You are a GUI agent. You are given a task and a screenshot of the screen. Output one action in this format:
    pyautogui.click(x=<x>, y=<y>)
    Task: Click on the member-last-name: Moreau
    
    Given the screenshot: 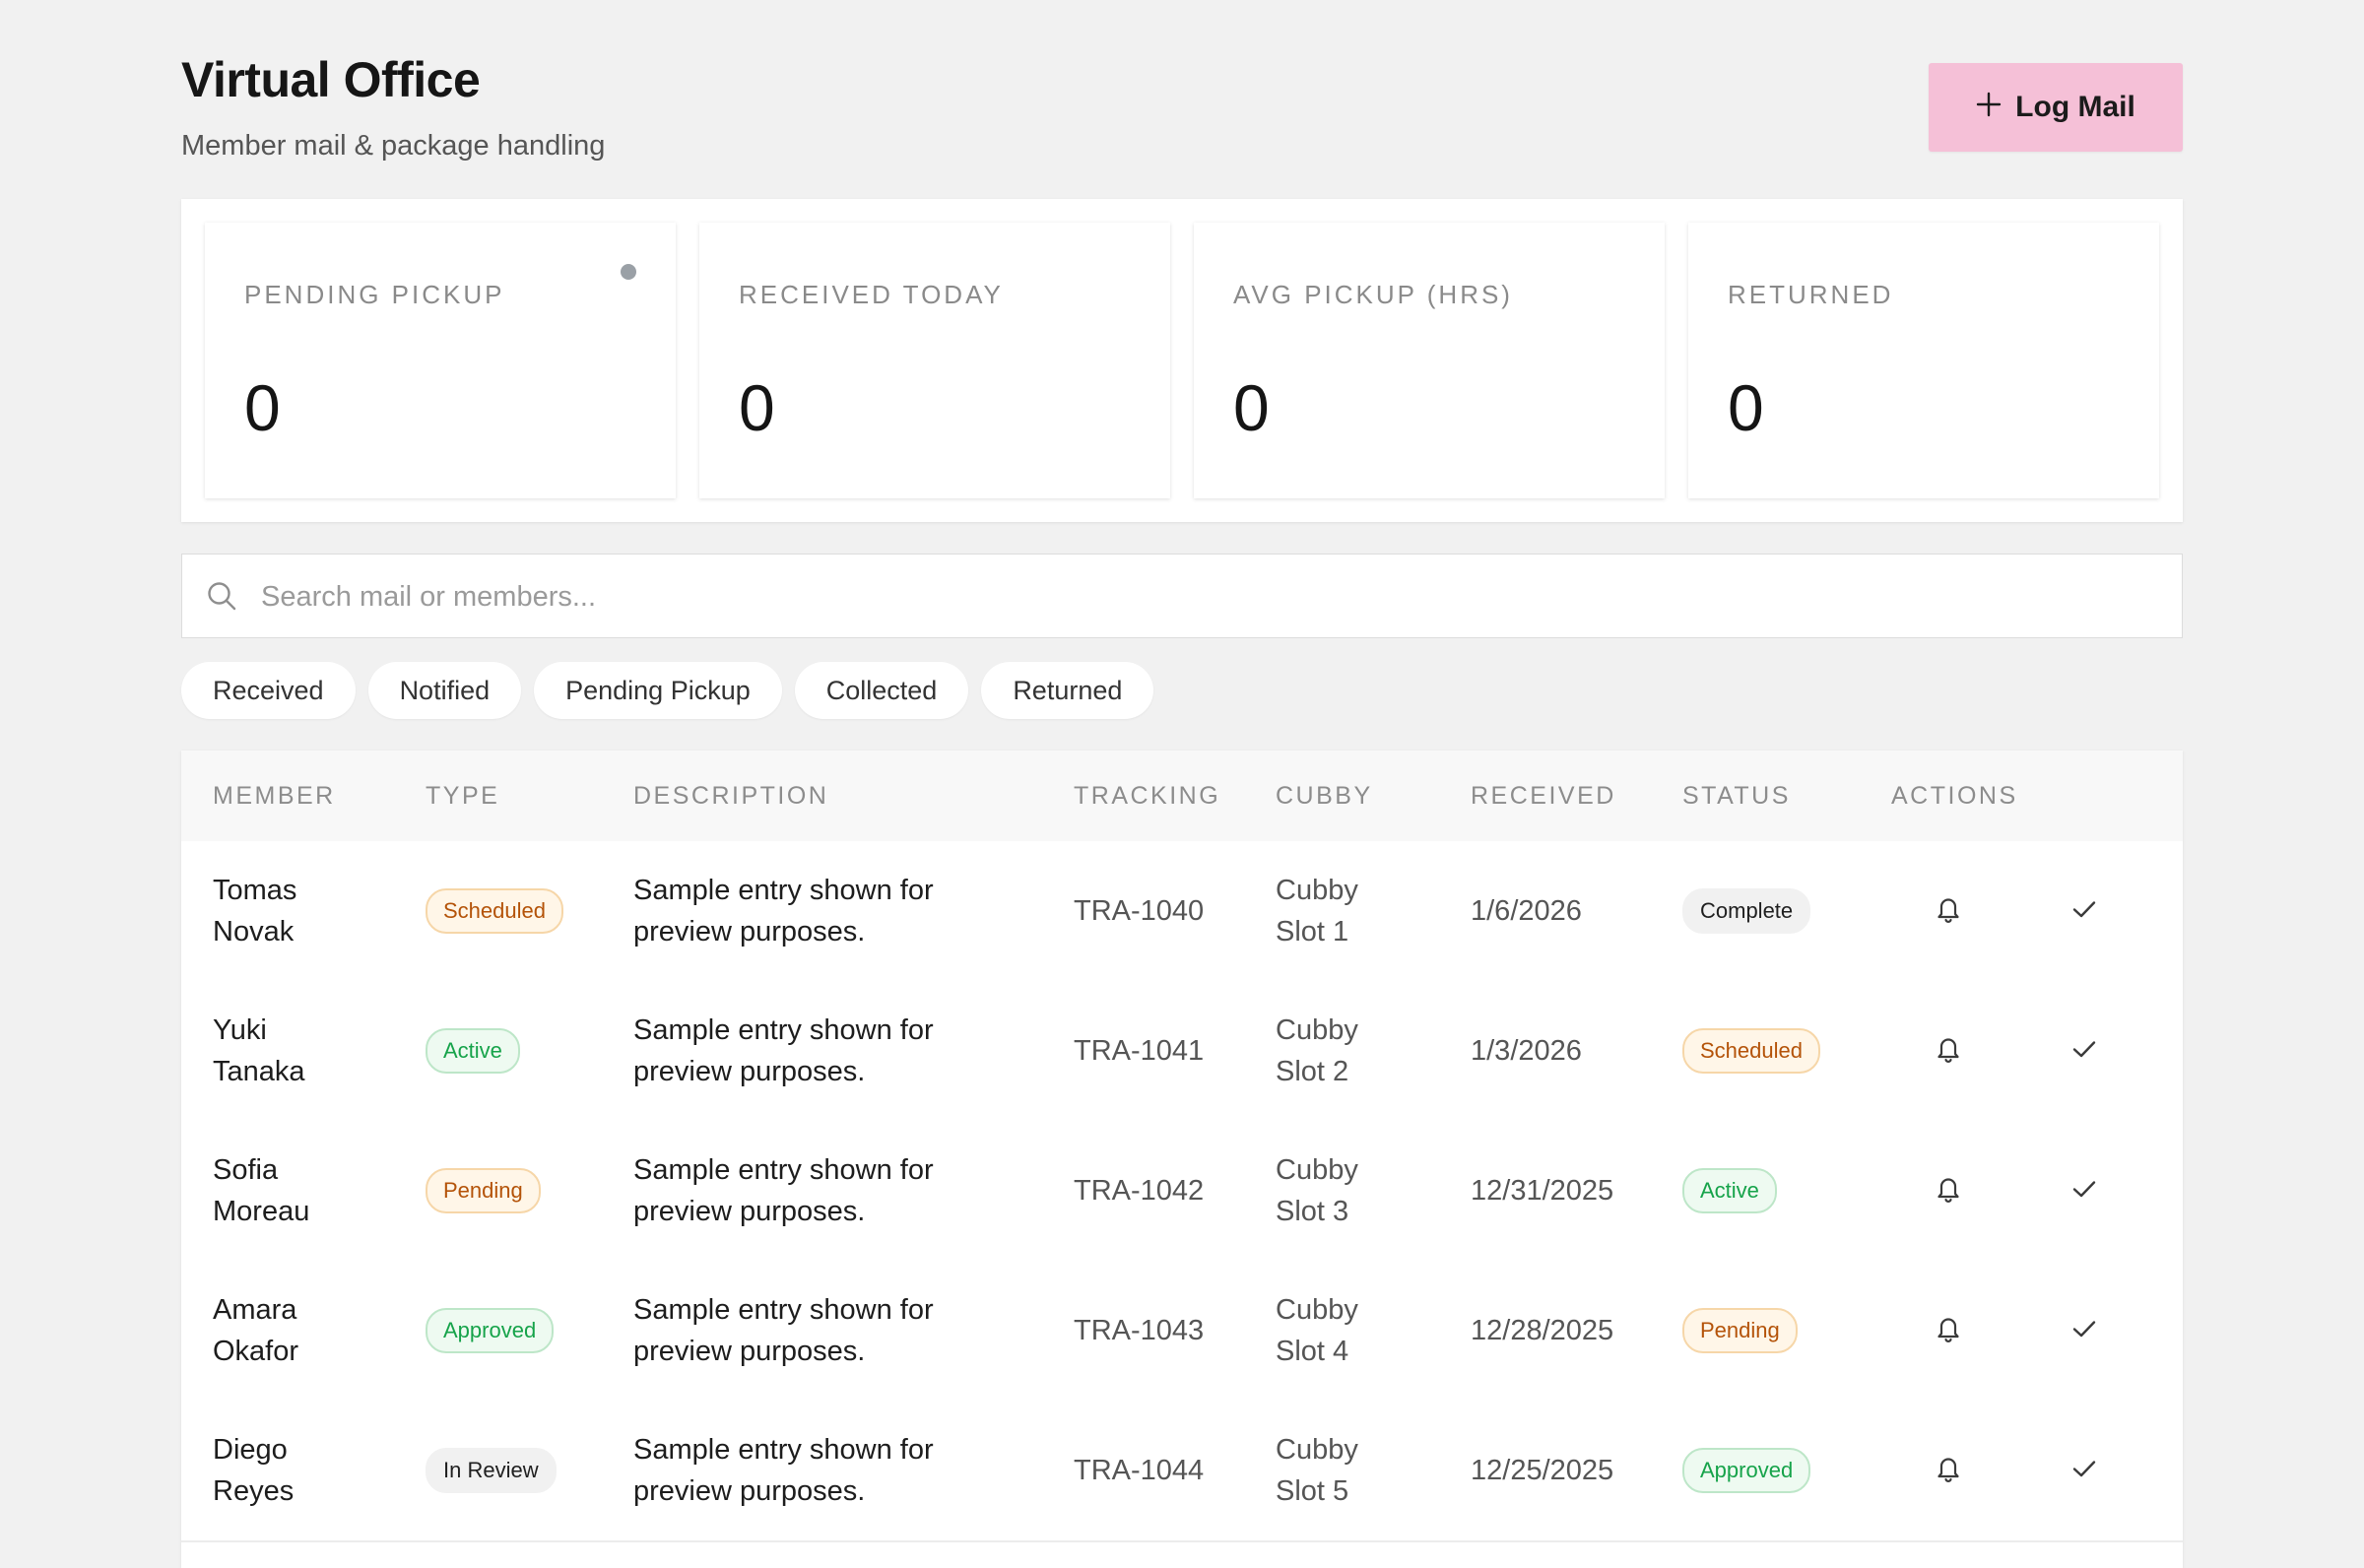 What is the action you would take?
    pyautogui.click(x=261, y=1211)
    